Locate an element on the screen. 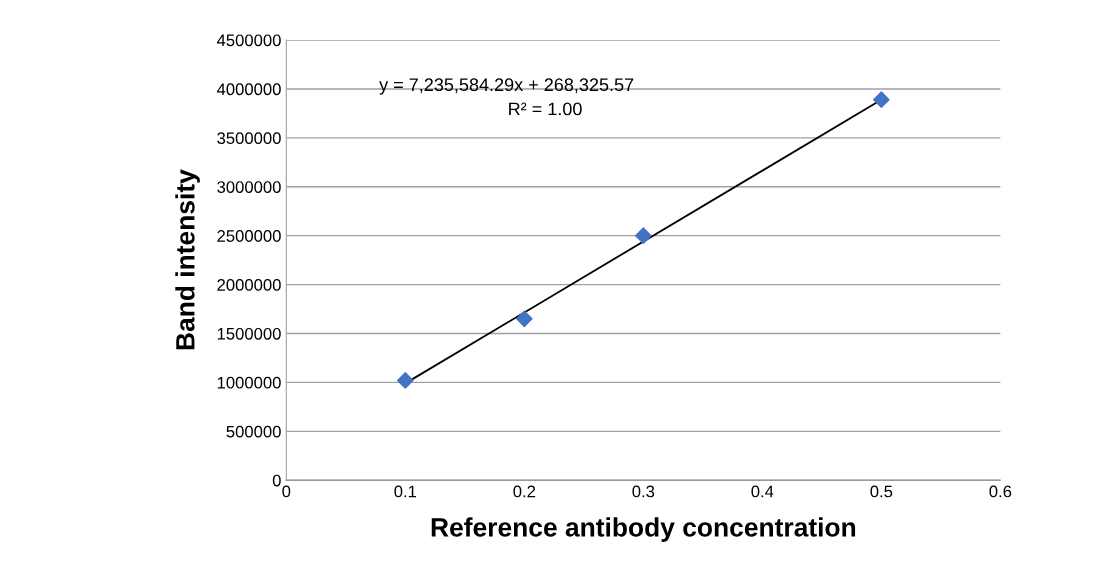  y-tick-label: 1000000 is located at coordinates (249, 382).